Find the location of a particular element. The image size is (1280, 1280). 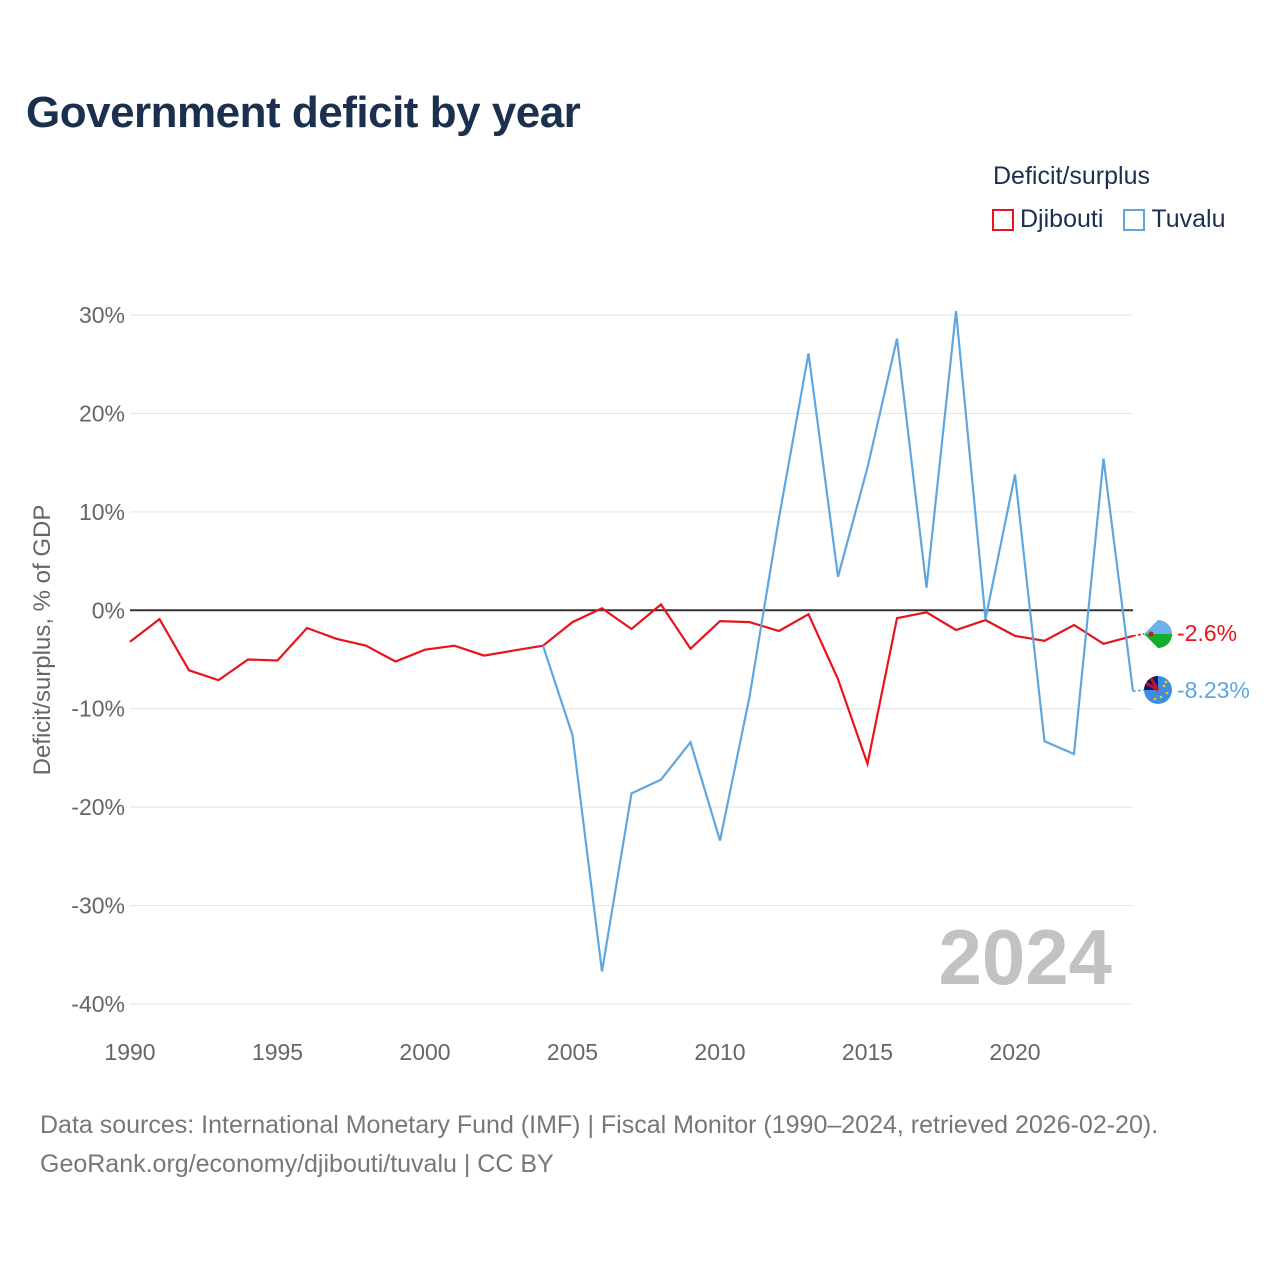

x-tick-label: 2020 is located at coordinates (1014, 1052).